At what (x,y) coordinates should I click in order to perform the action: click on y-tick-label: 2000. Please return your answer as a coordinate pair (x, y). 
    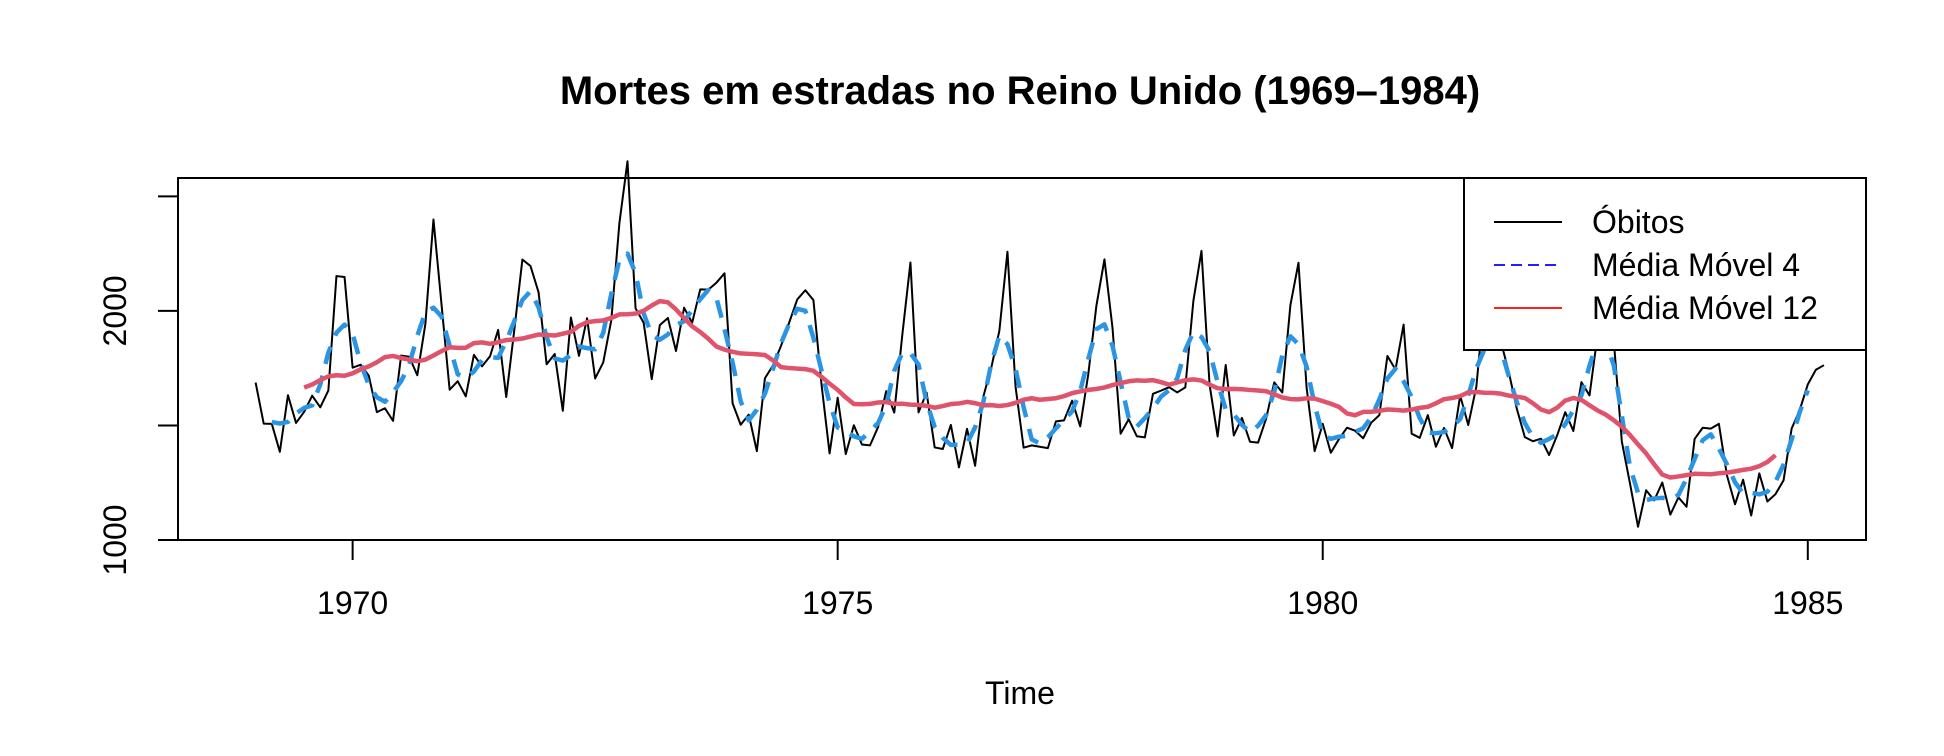
    Looking at the image, I should click on (115, 310).